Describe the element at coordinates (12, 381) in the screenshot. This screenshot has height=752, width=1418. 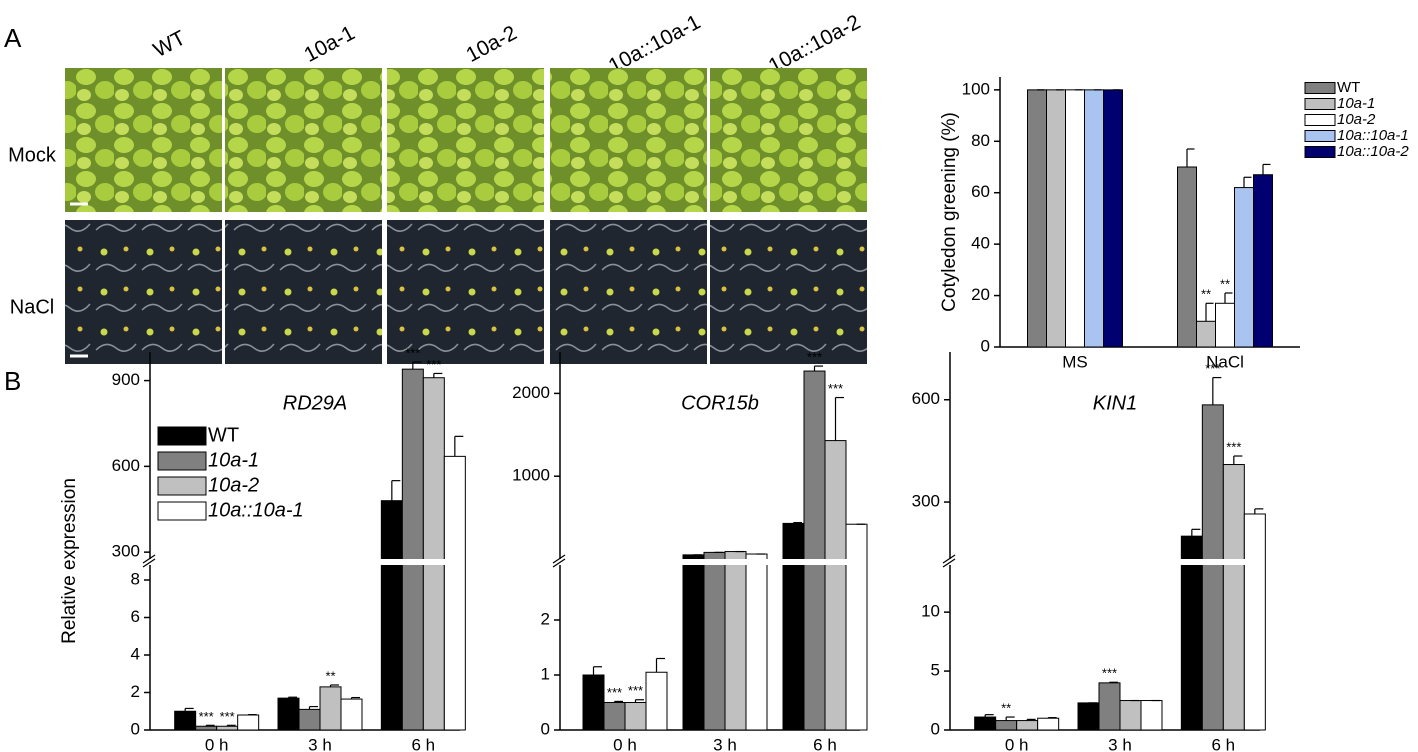
I see `panel-label: B` at that location.